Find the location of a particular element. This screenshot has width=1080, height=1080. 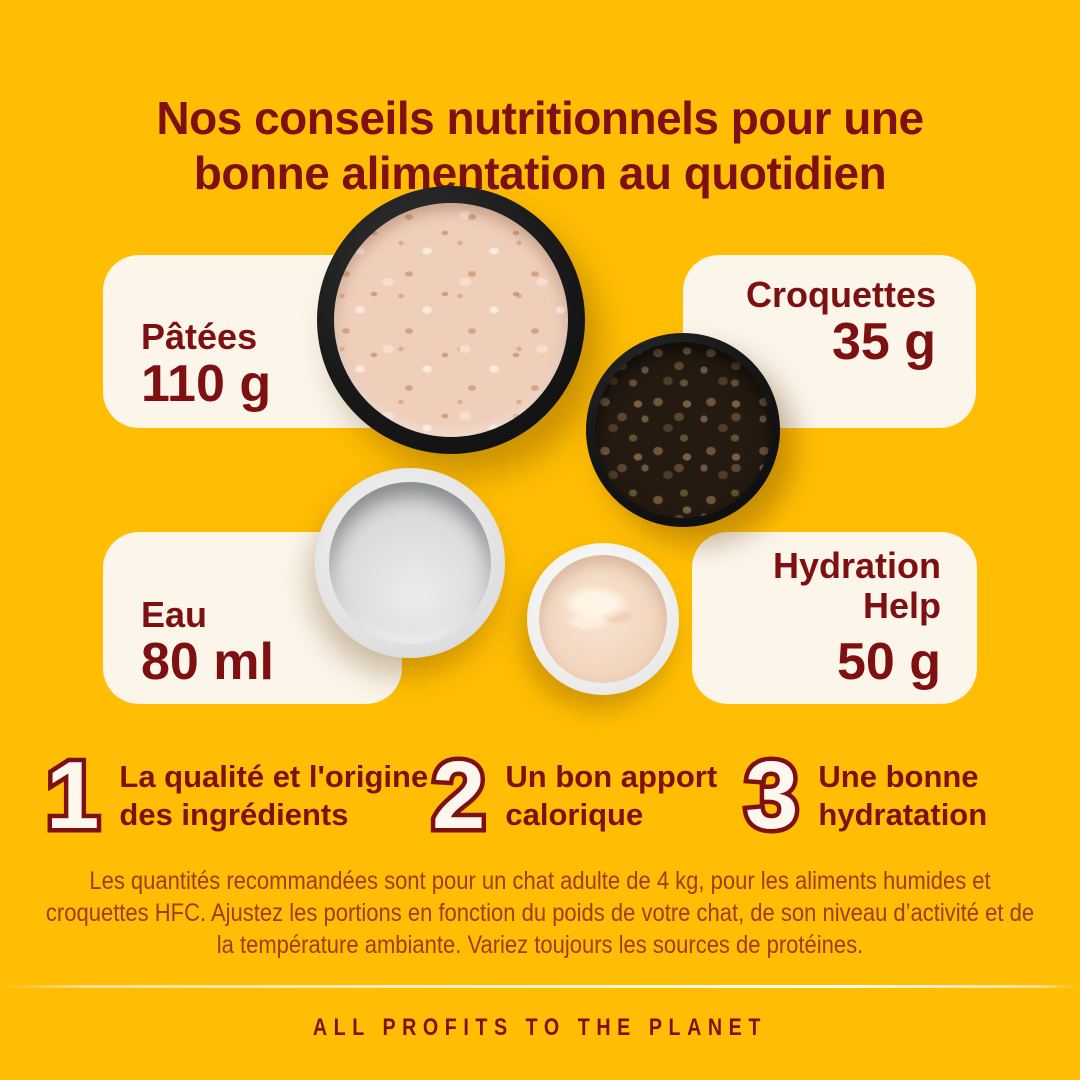

tip-text: La qualité et l'origine des ingrédients is located at coordinates (274, 795).